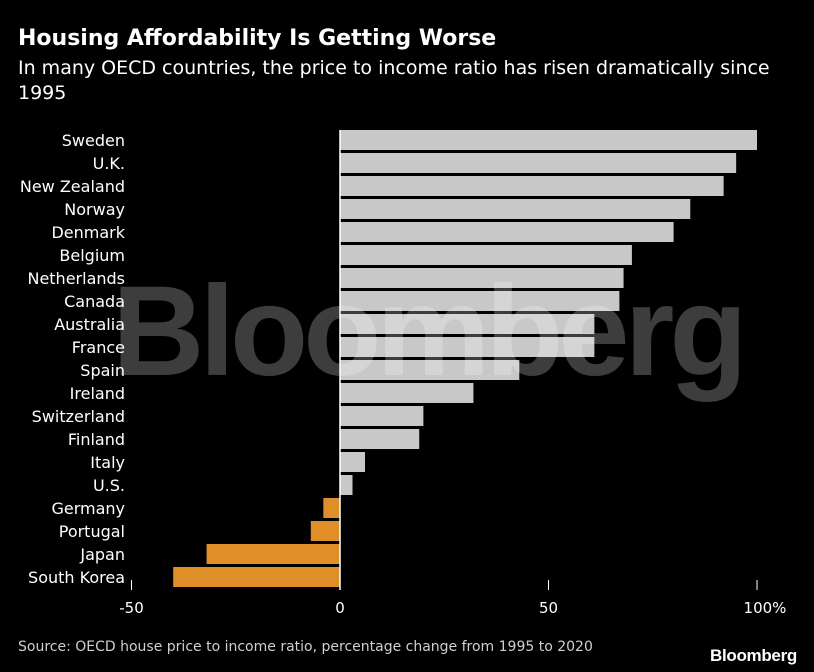 The image size is (814, 672). I want to click on bar-belgium, so click(486, 255).